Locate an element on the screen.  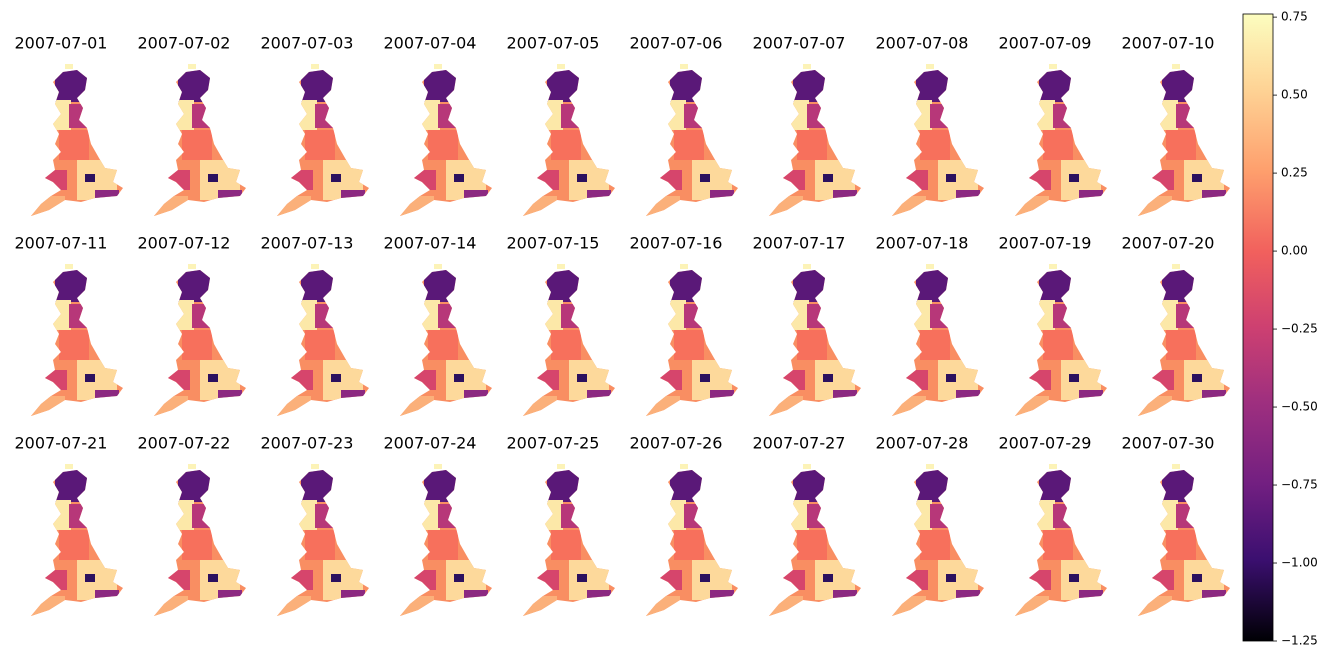
panel-title: 2007-07-03 is located at coordinates (307, 43).